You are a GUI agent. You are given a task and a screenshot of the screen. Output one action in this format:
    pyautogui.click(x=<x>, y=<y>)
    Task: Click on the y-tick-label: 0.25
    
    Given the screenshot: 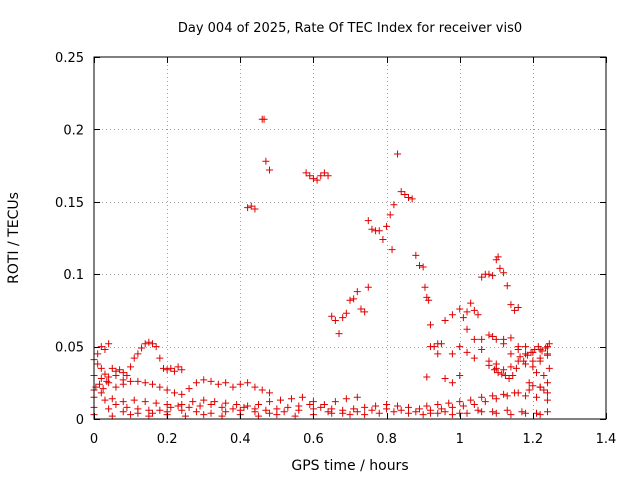 What is the action you would take?
    pyautogui.click(x=69, y=58)
    